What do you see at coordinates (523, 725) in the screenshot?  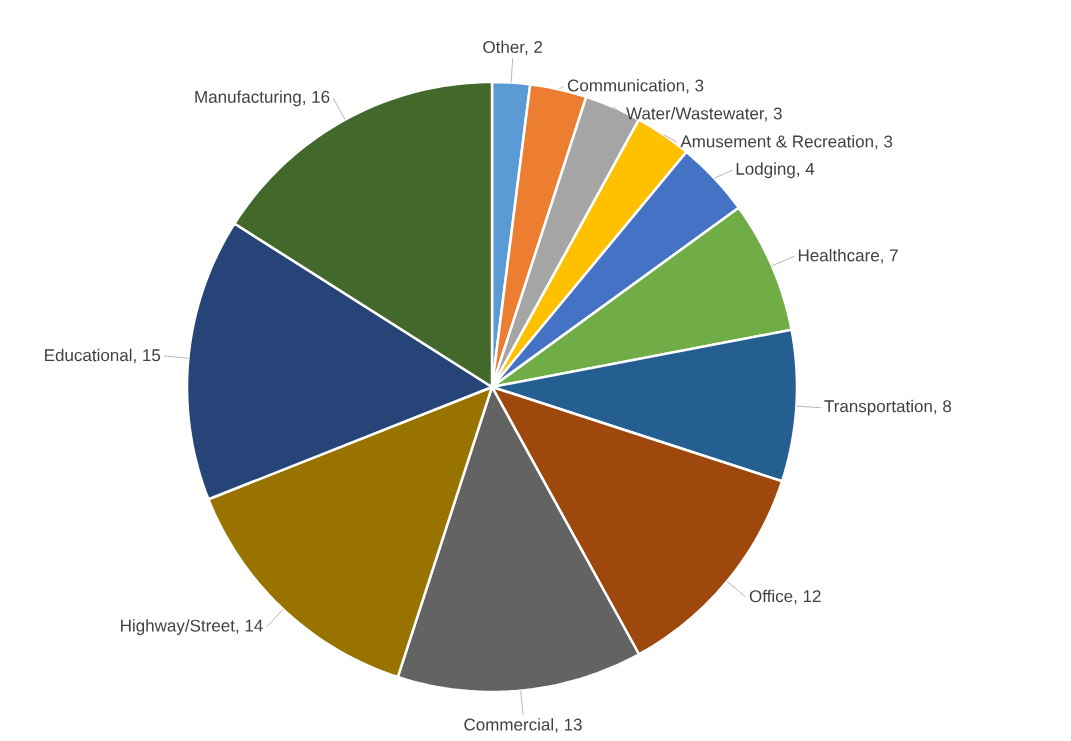 I see `slice-label: Commercial, 13` at bounding box center [523, 725].